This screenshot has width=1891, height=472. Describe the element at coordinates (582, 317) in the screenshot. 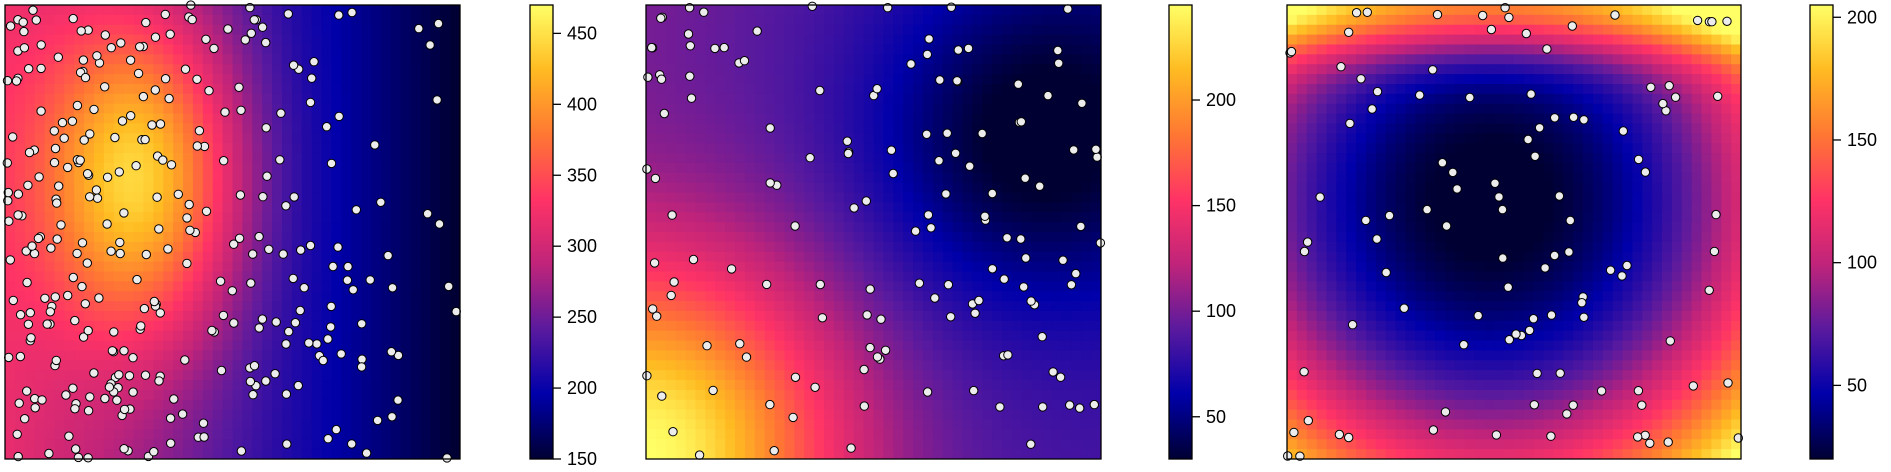

I see `colorbar-tick-label: 250` at that location.